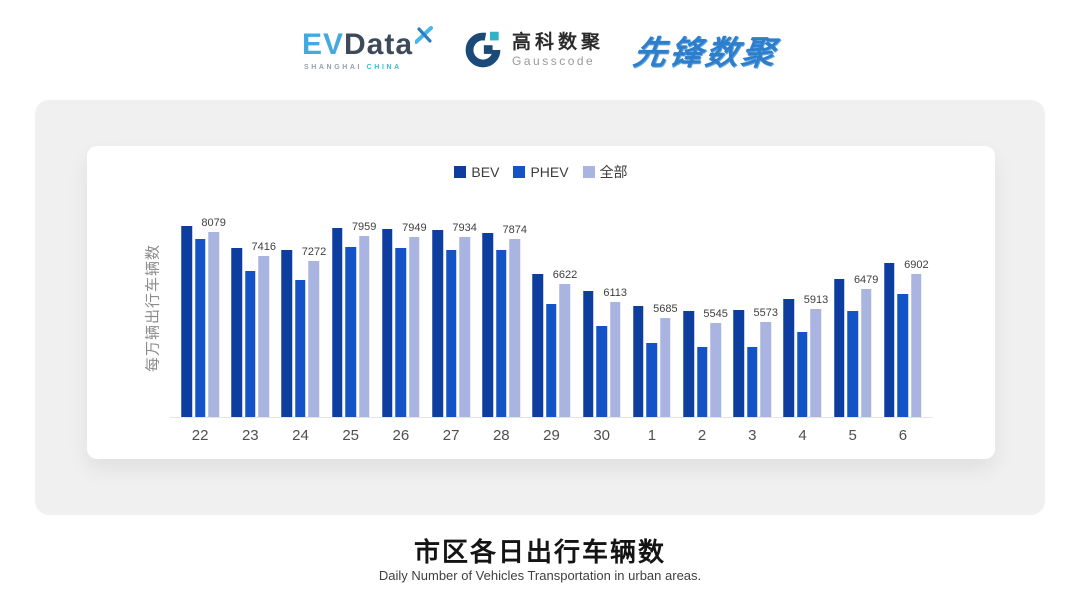 This screenshot has height=608, width=1080. Describe the element at coordinates (424, 34) in the screenshot. I see `evdata-x-icon` at that location.